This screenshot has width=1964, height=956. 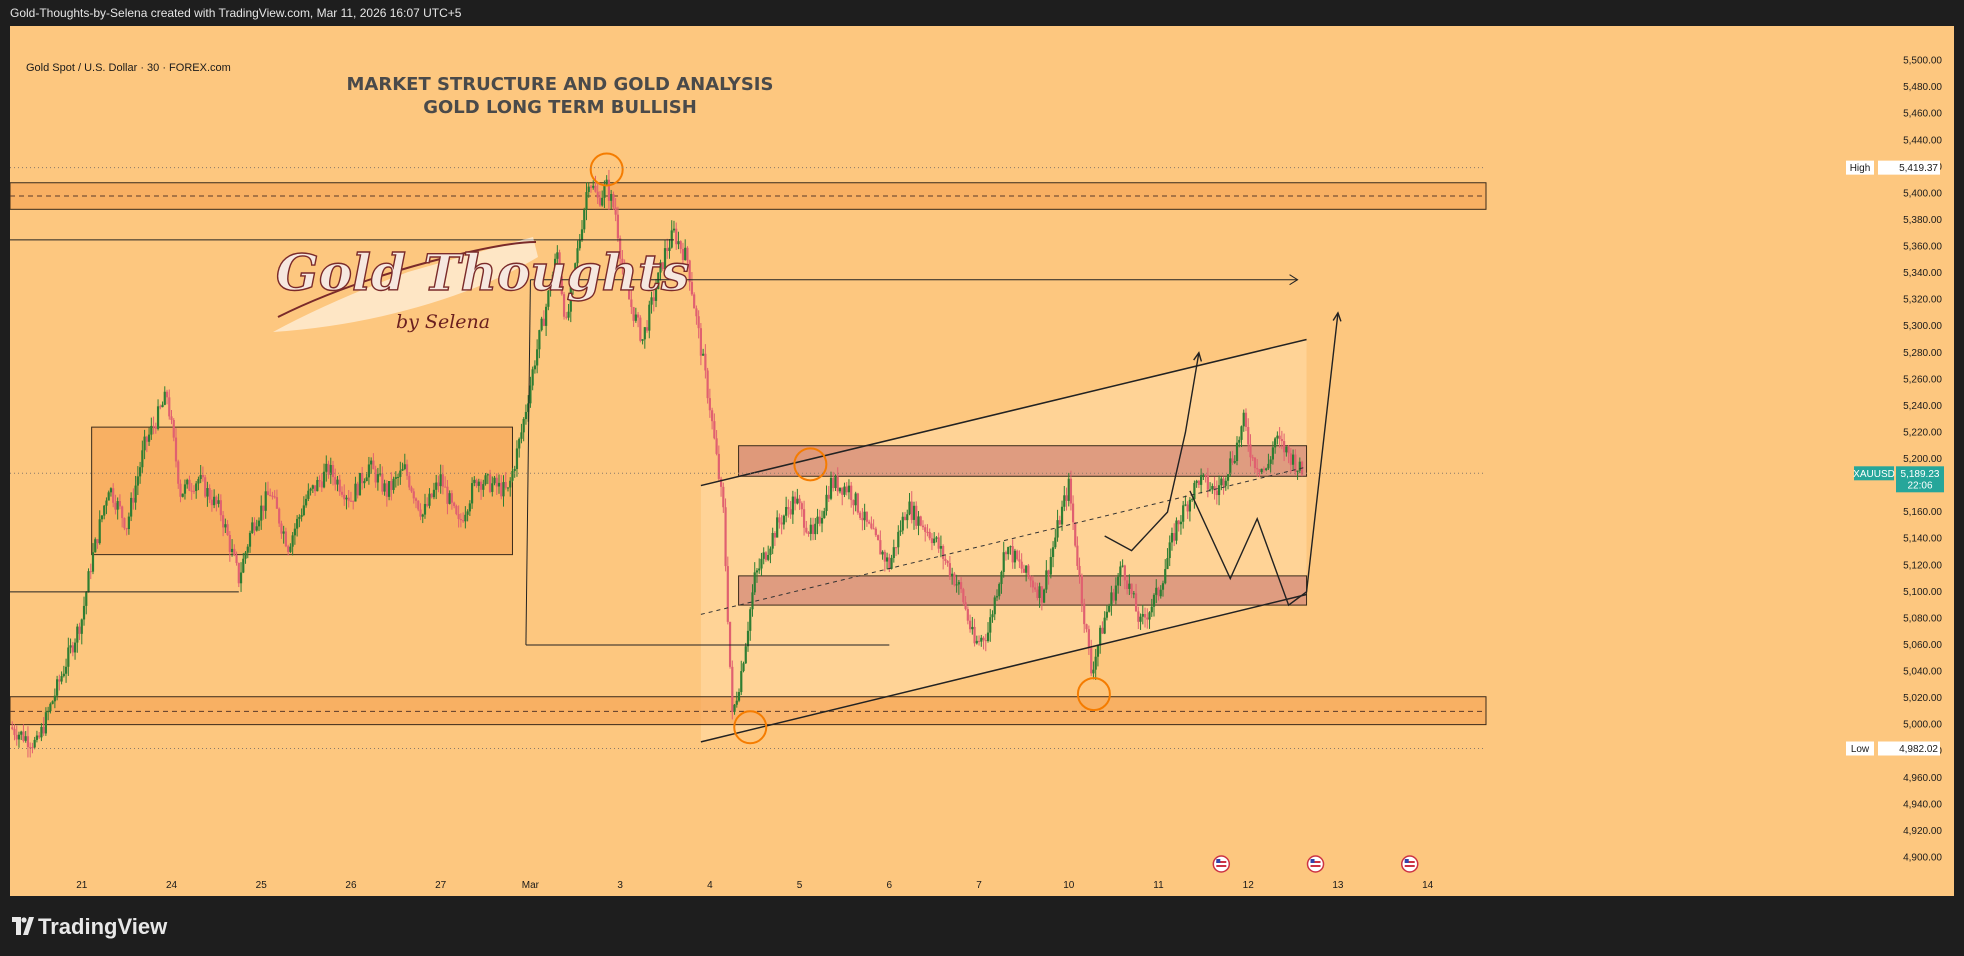 What do you see at coordinates (1922, 220) in the screenshot?
I see `y-tick-label: 5,380.00` at bounding box center [1922, 220].